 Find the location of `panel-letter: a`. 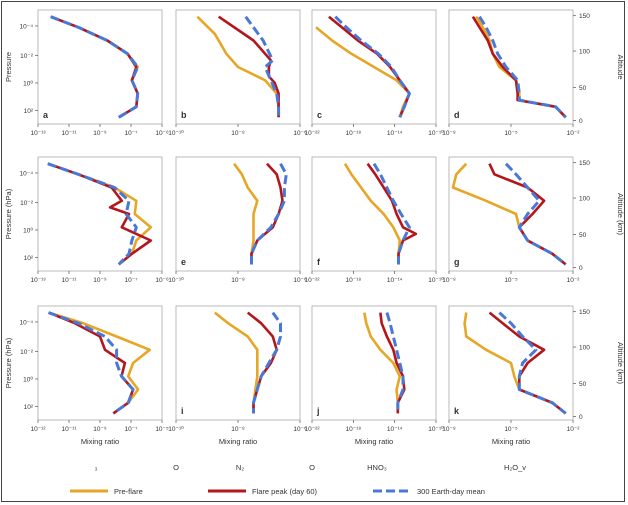

panel-letter: a is located at coordinates (46, 115).